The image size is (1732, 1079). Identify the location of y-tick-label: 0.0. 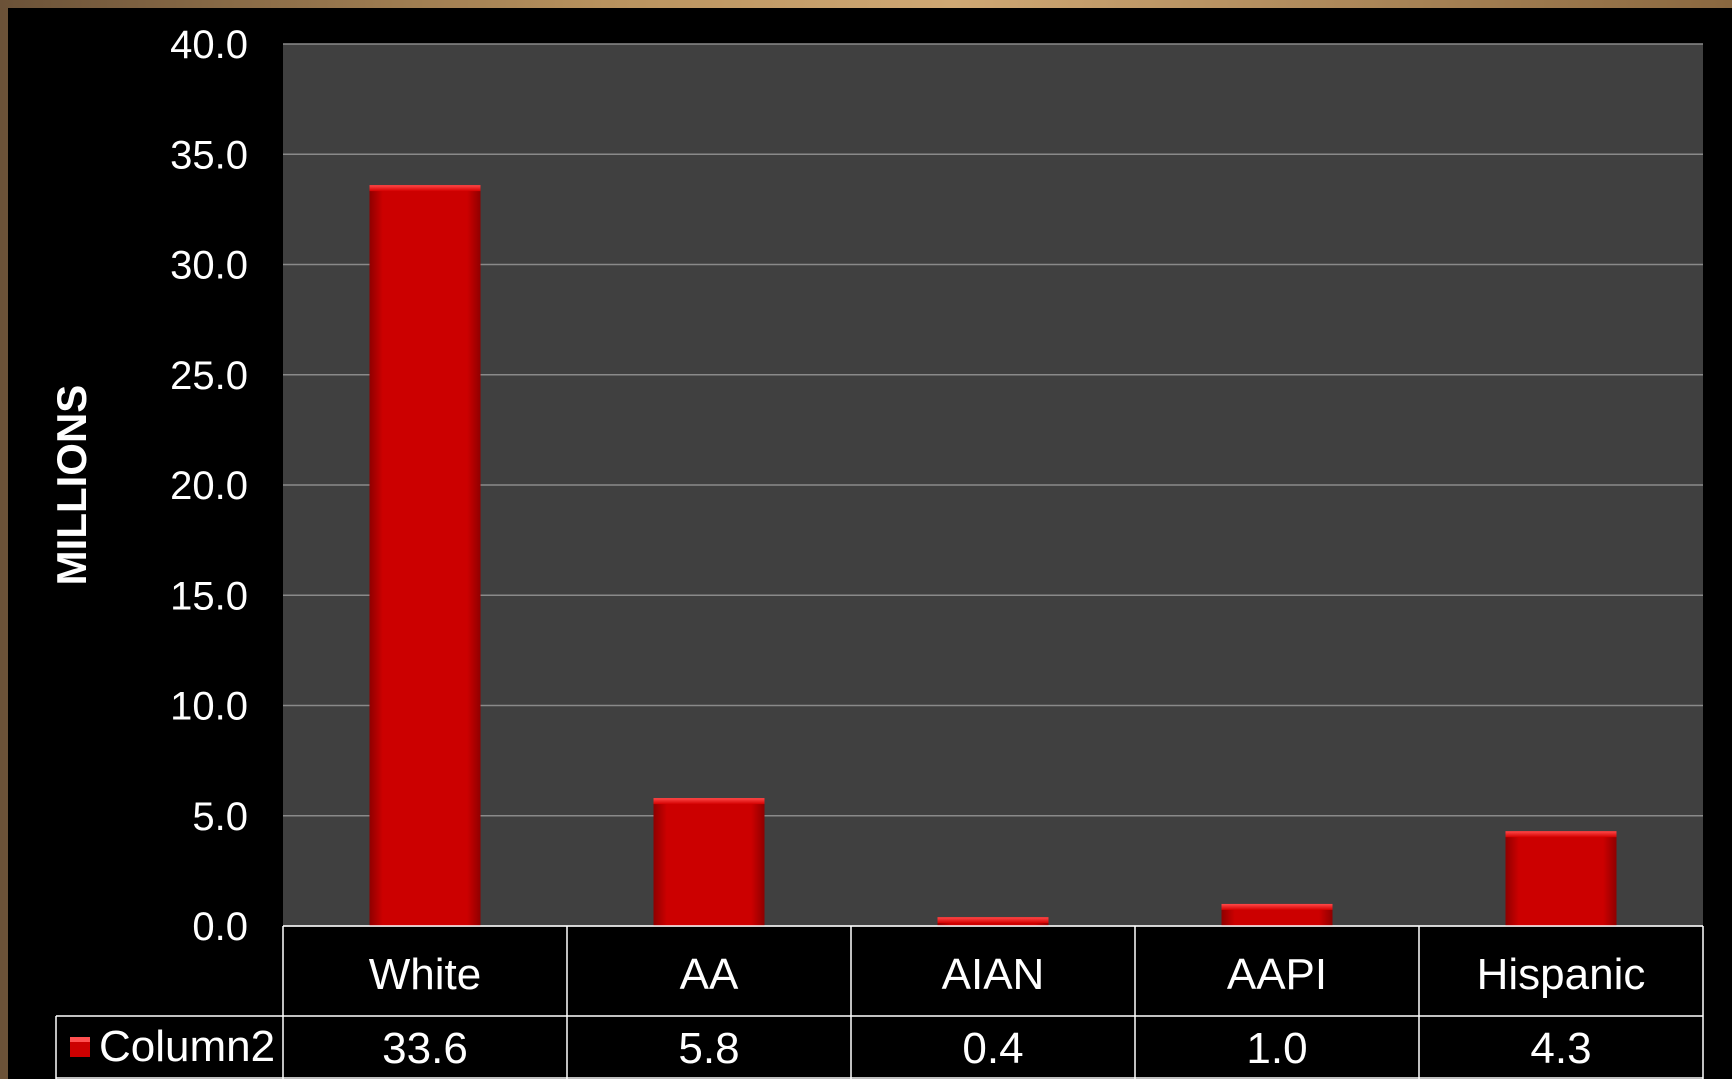
(220, 927).